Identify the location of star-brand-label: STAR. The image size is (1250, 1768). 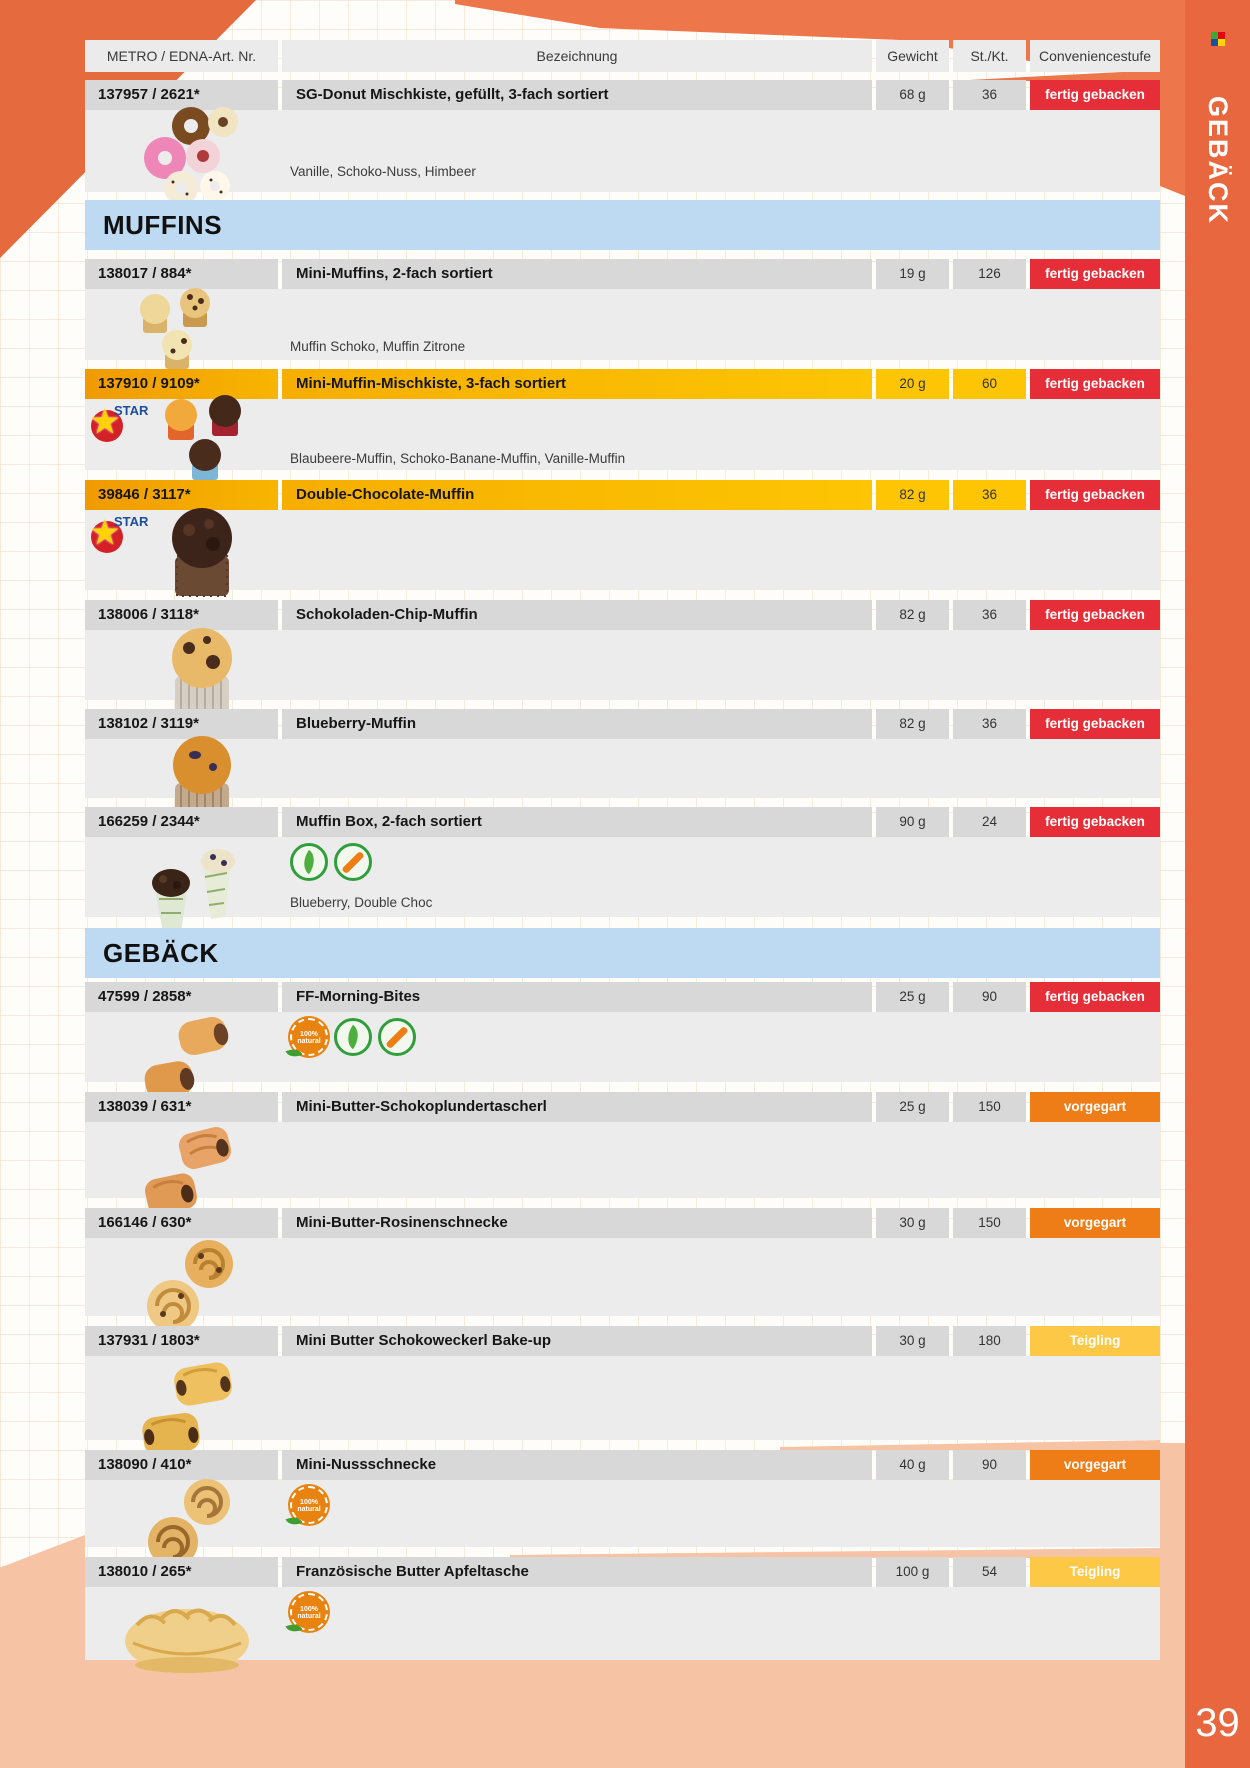
(131, 410).